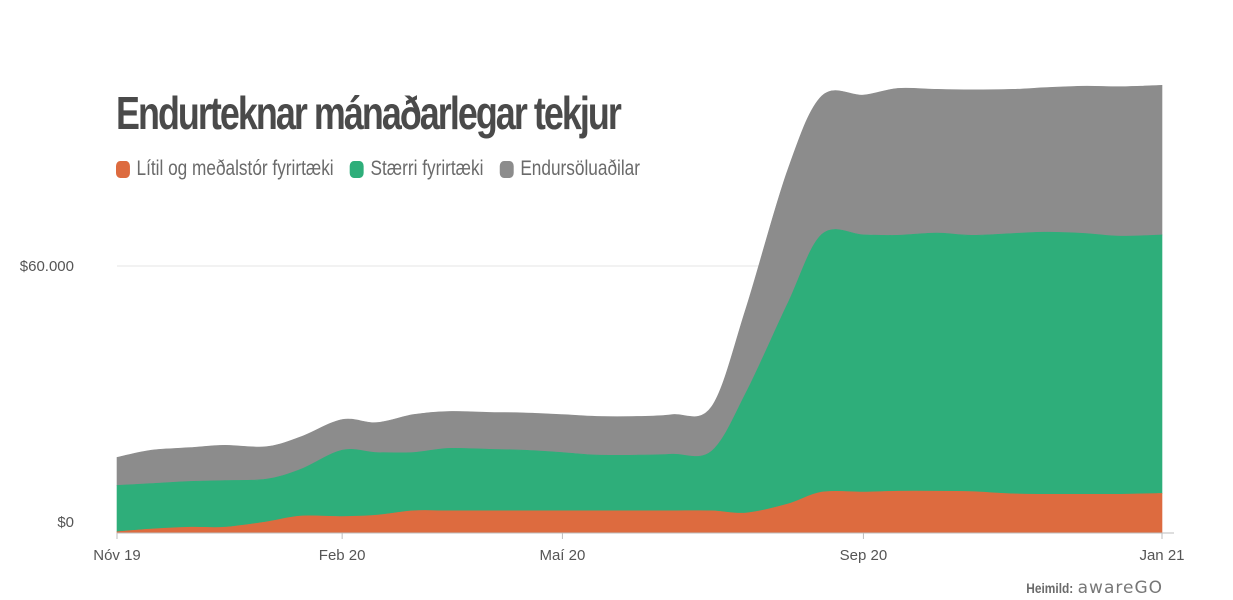 The width and height of the screenshot is (1233, 600). Describe the element at coordinates (235, 168) in the screenshot. I see `legend-label: Lítil og meðalstór fyrirtæki` at that location.